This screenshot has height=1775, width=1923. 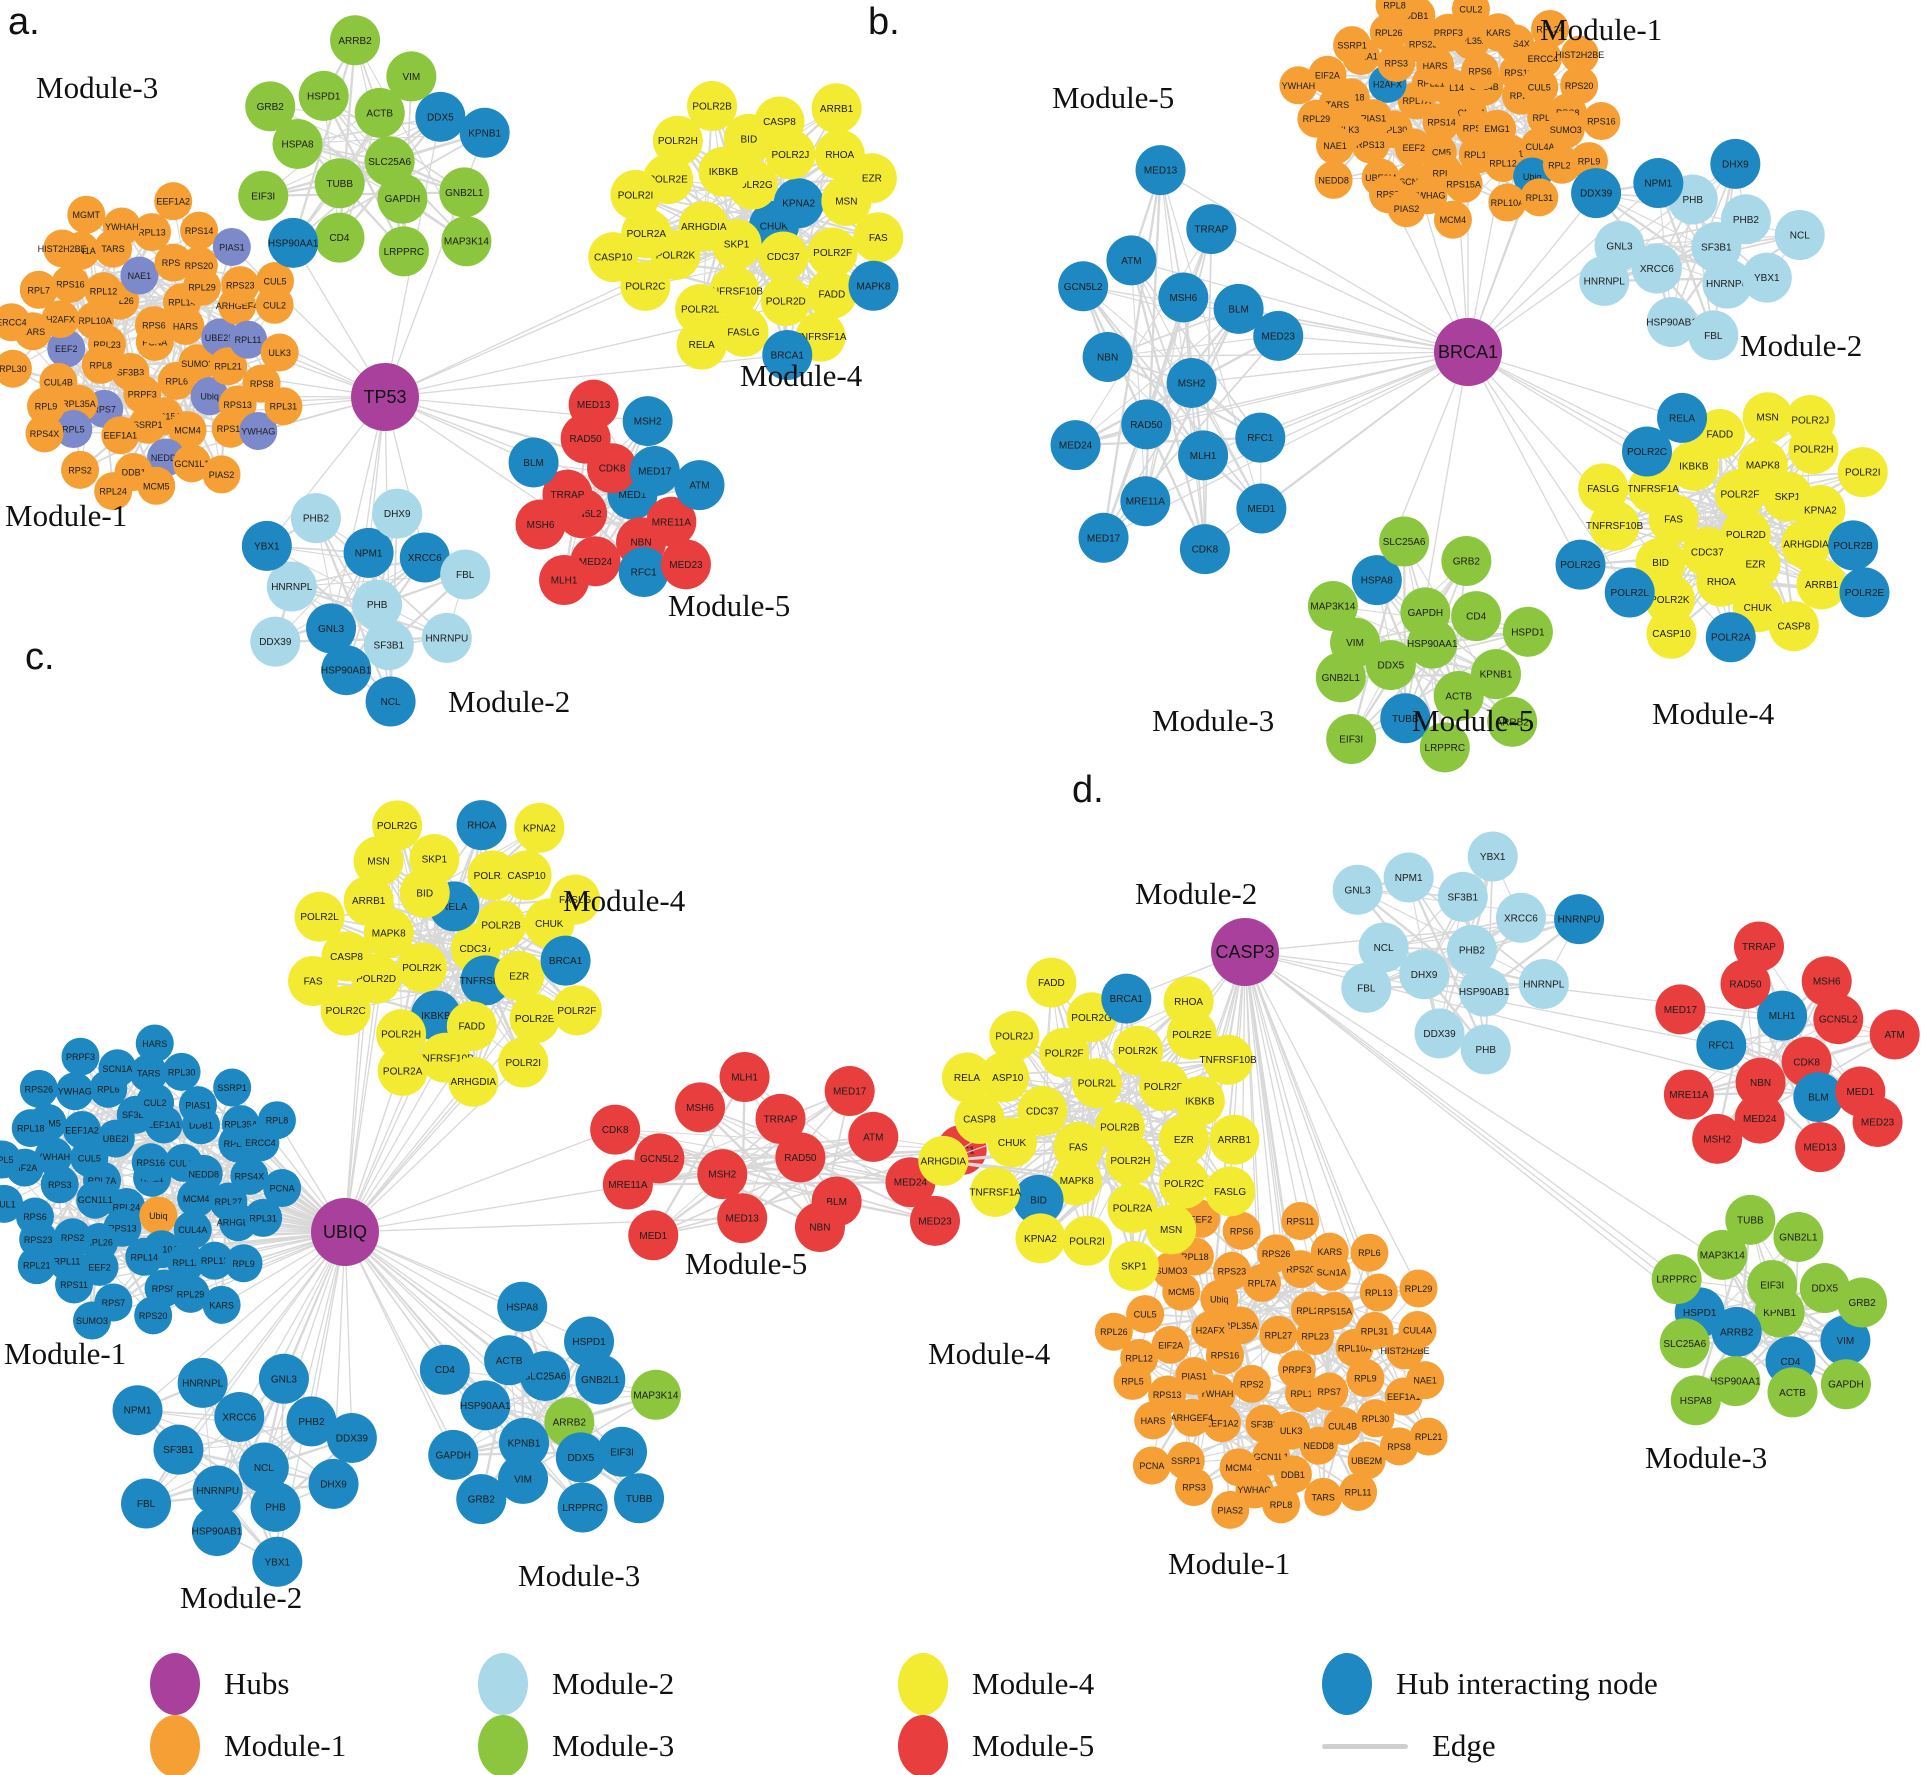 I want to click on node-YBX1, so click(x=1766, y=277).